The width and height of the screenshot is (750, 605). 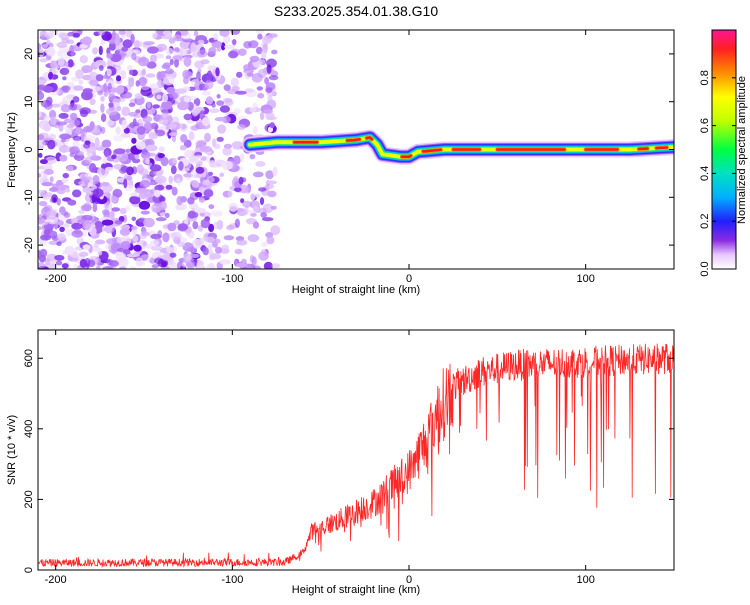 What do you see at coordinates (29, 499) in the screenshot?
I see `snr-ytick-label: 200` at bounding box center [29, 499].